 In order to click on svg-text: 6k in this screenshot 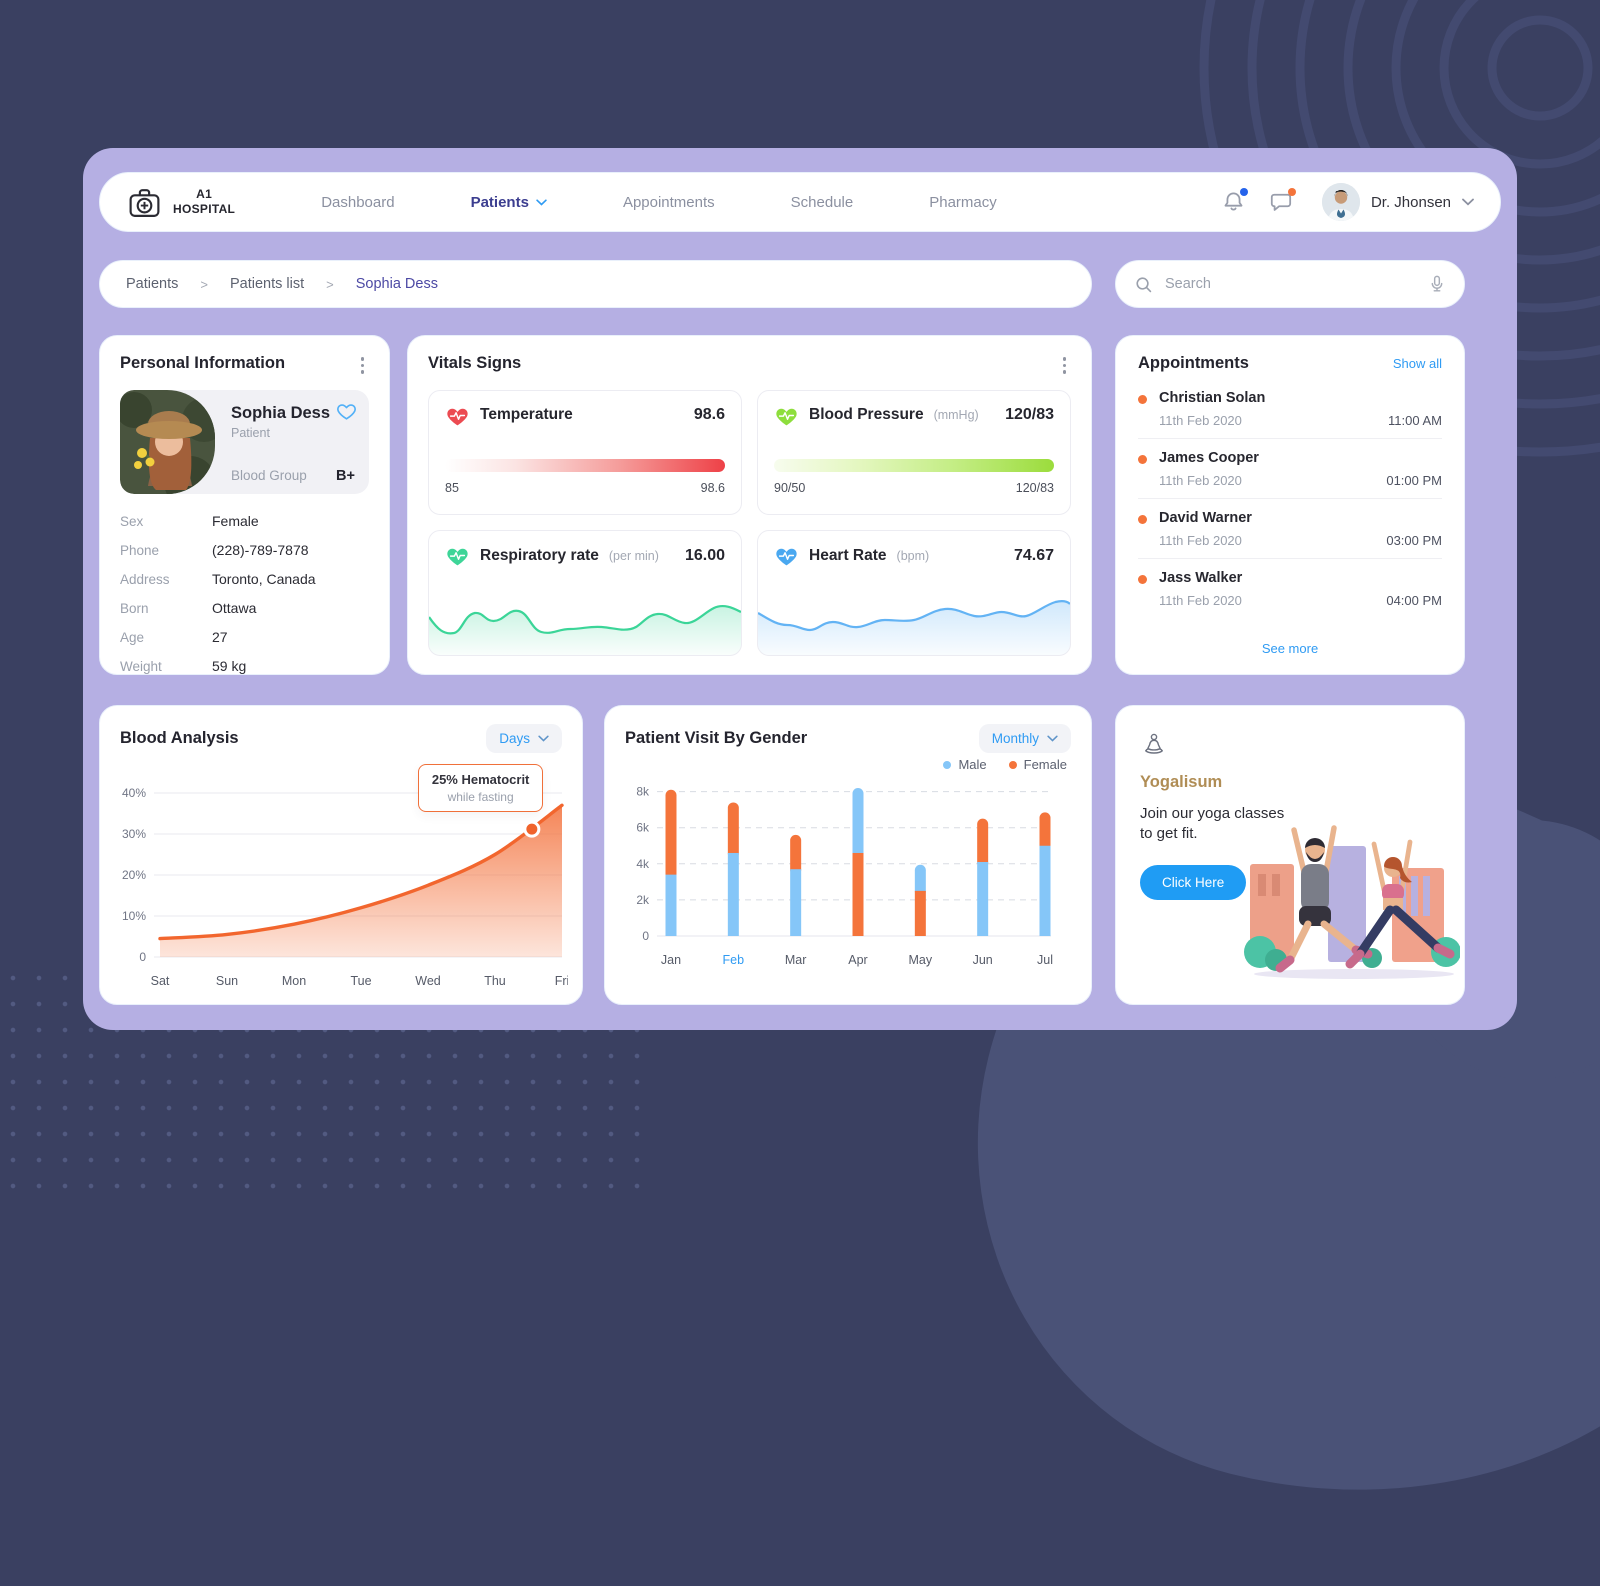, I will do `click(643, 828)`.